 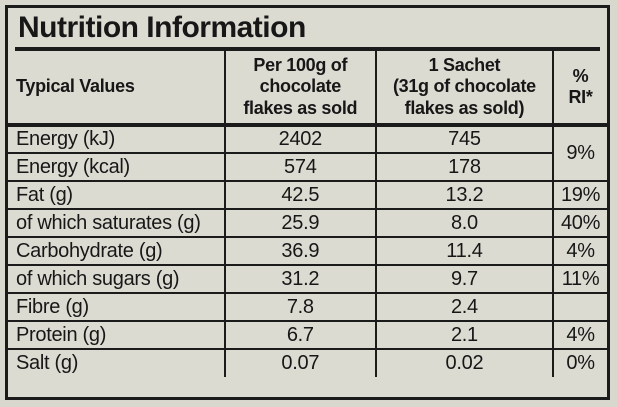 I want to click on value-per-sachet: 745, so click(x=464, y=139).